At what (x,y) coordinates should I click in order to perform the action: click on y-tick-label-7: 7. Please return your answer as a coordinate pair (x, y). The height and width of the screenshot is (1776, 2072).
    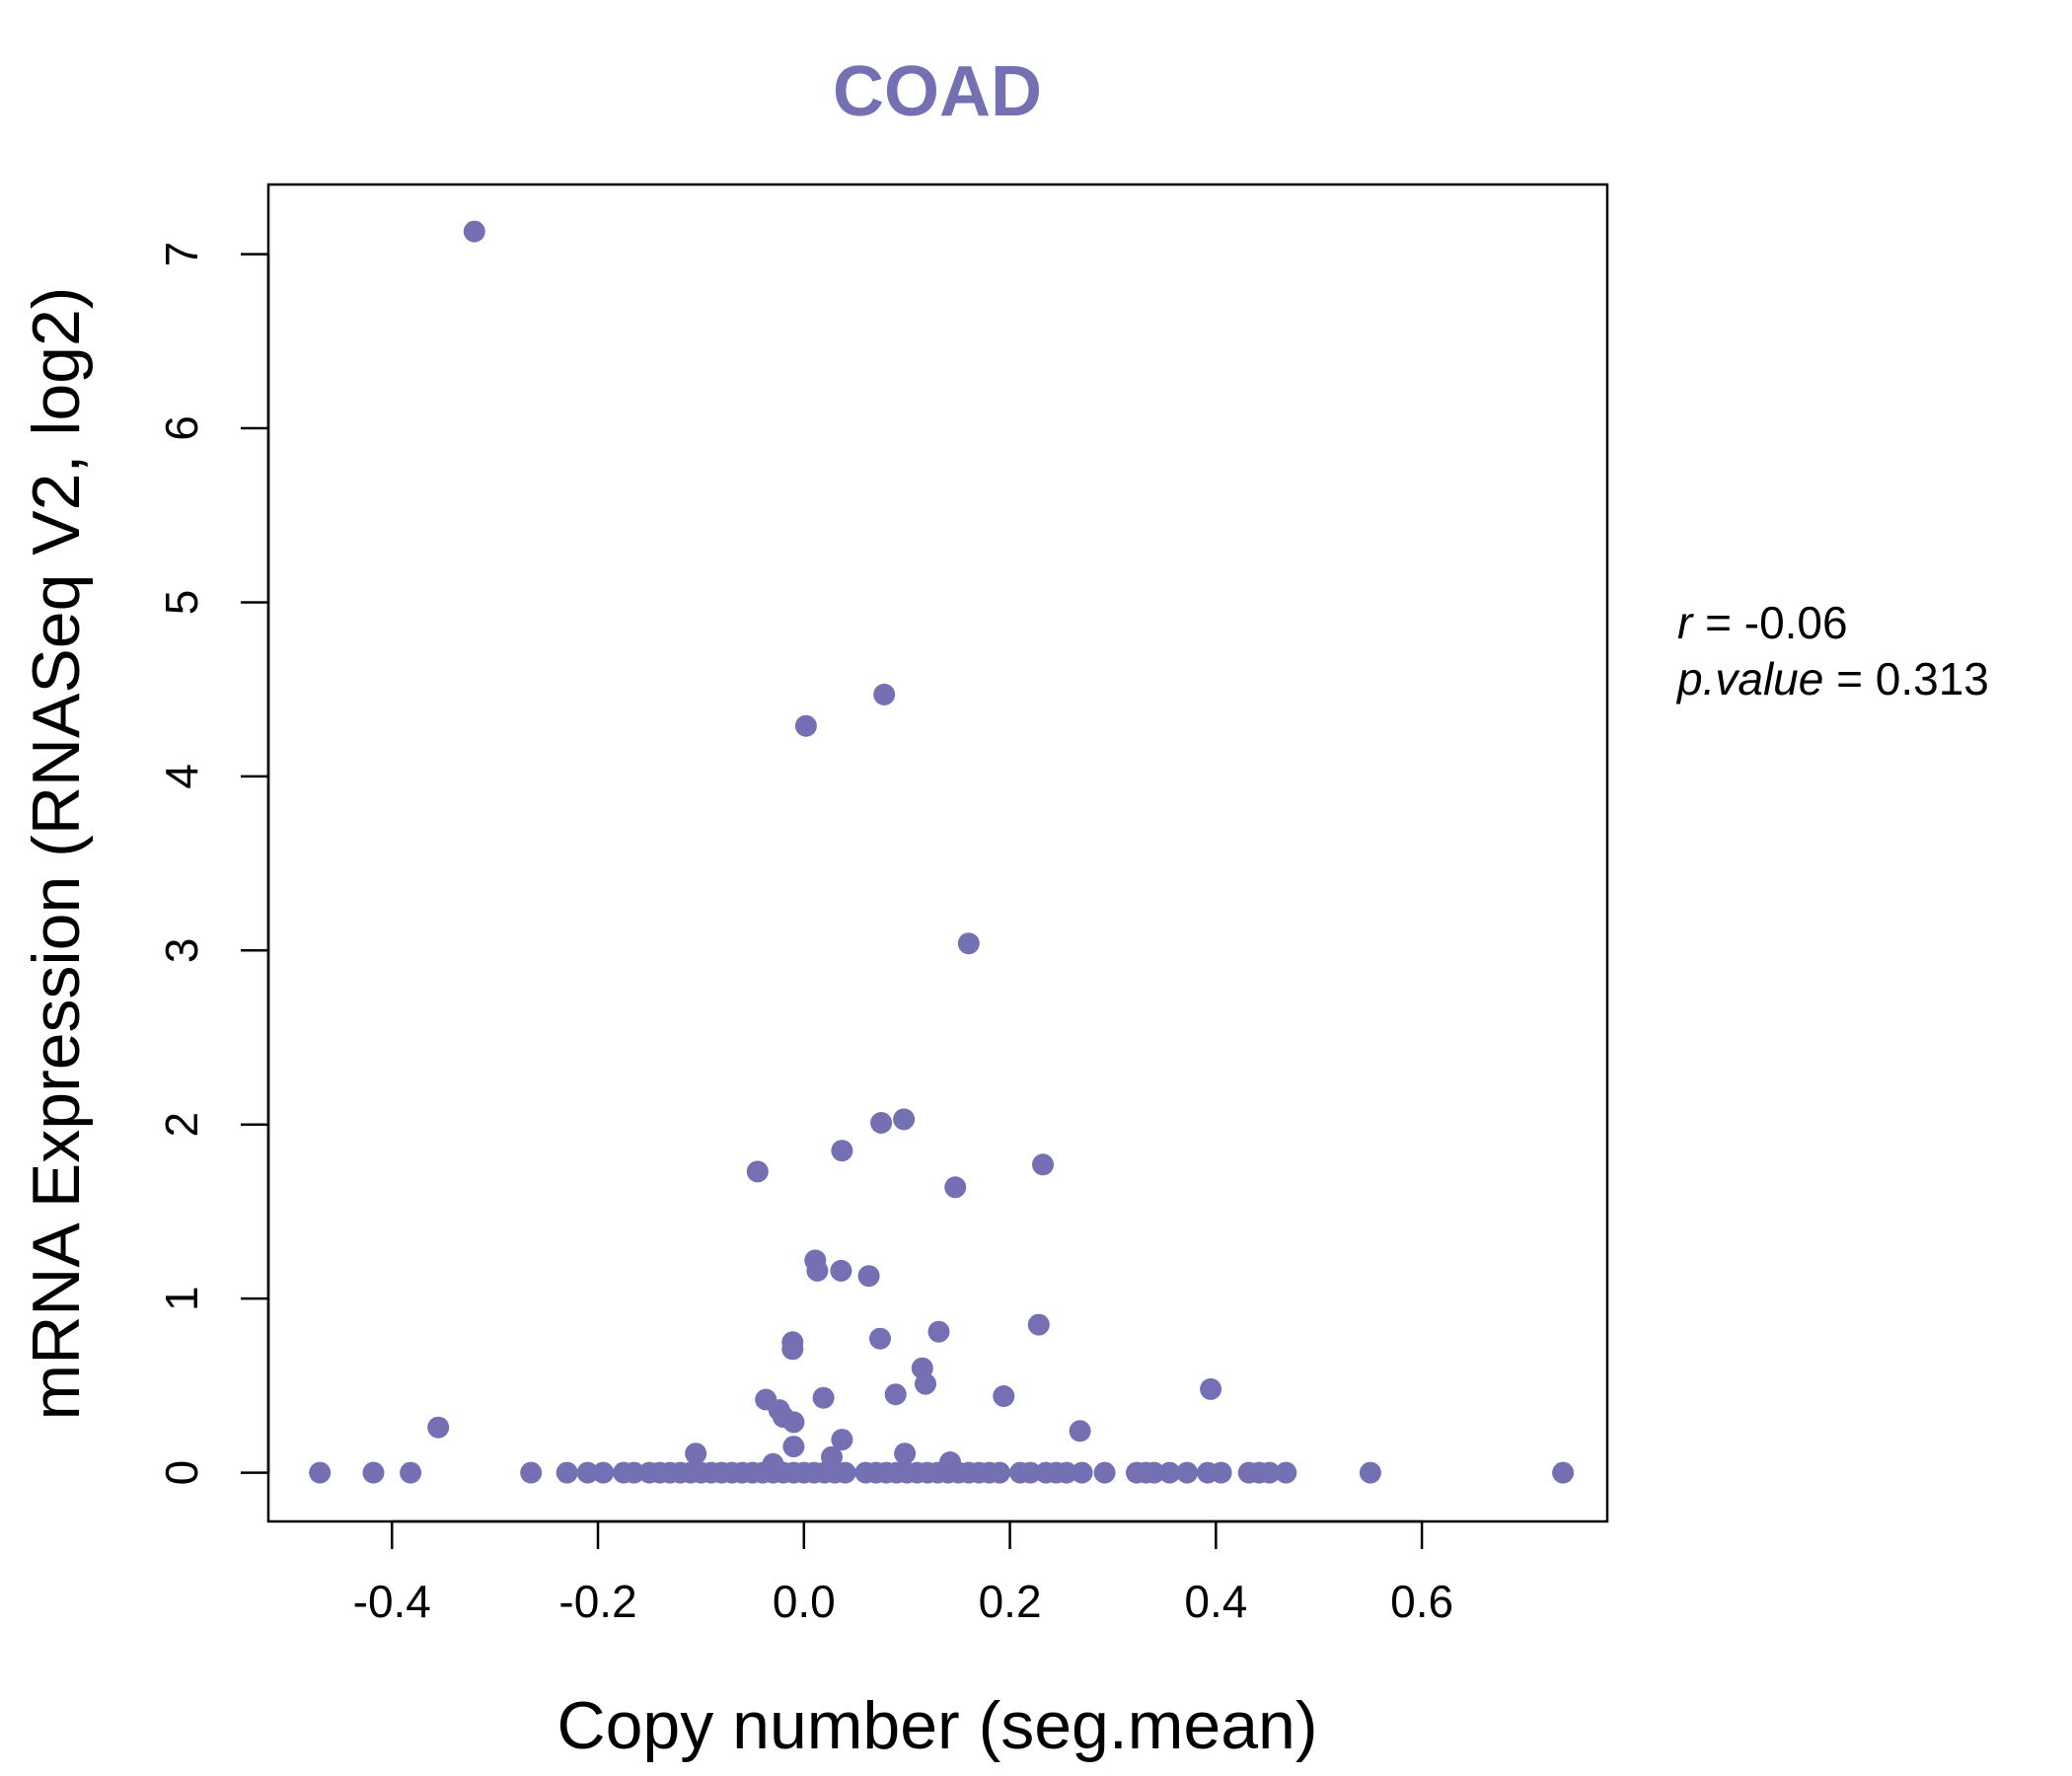
    Looking at the image, I should click on (181, 255).